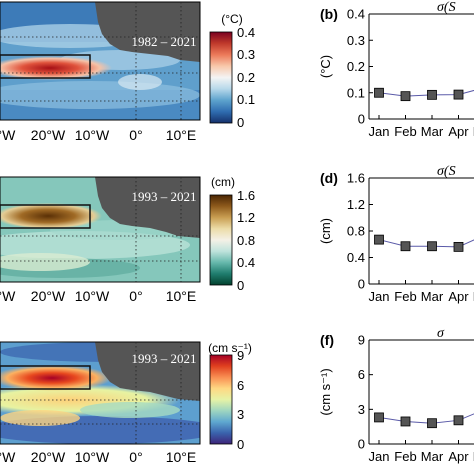 This screenshot has height=474, width=474. What do you see at coordinates (45, 66) in the screenshot?
I see `sst-averaging-box` at bounding box center [45, 66].